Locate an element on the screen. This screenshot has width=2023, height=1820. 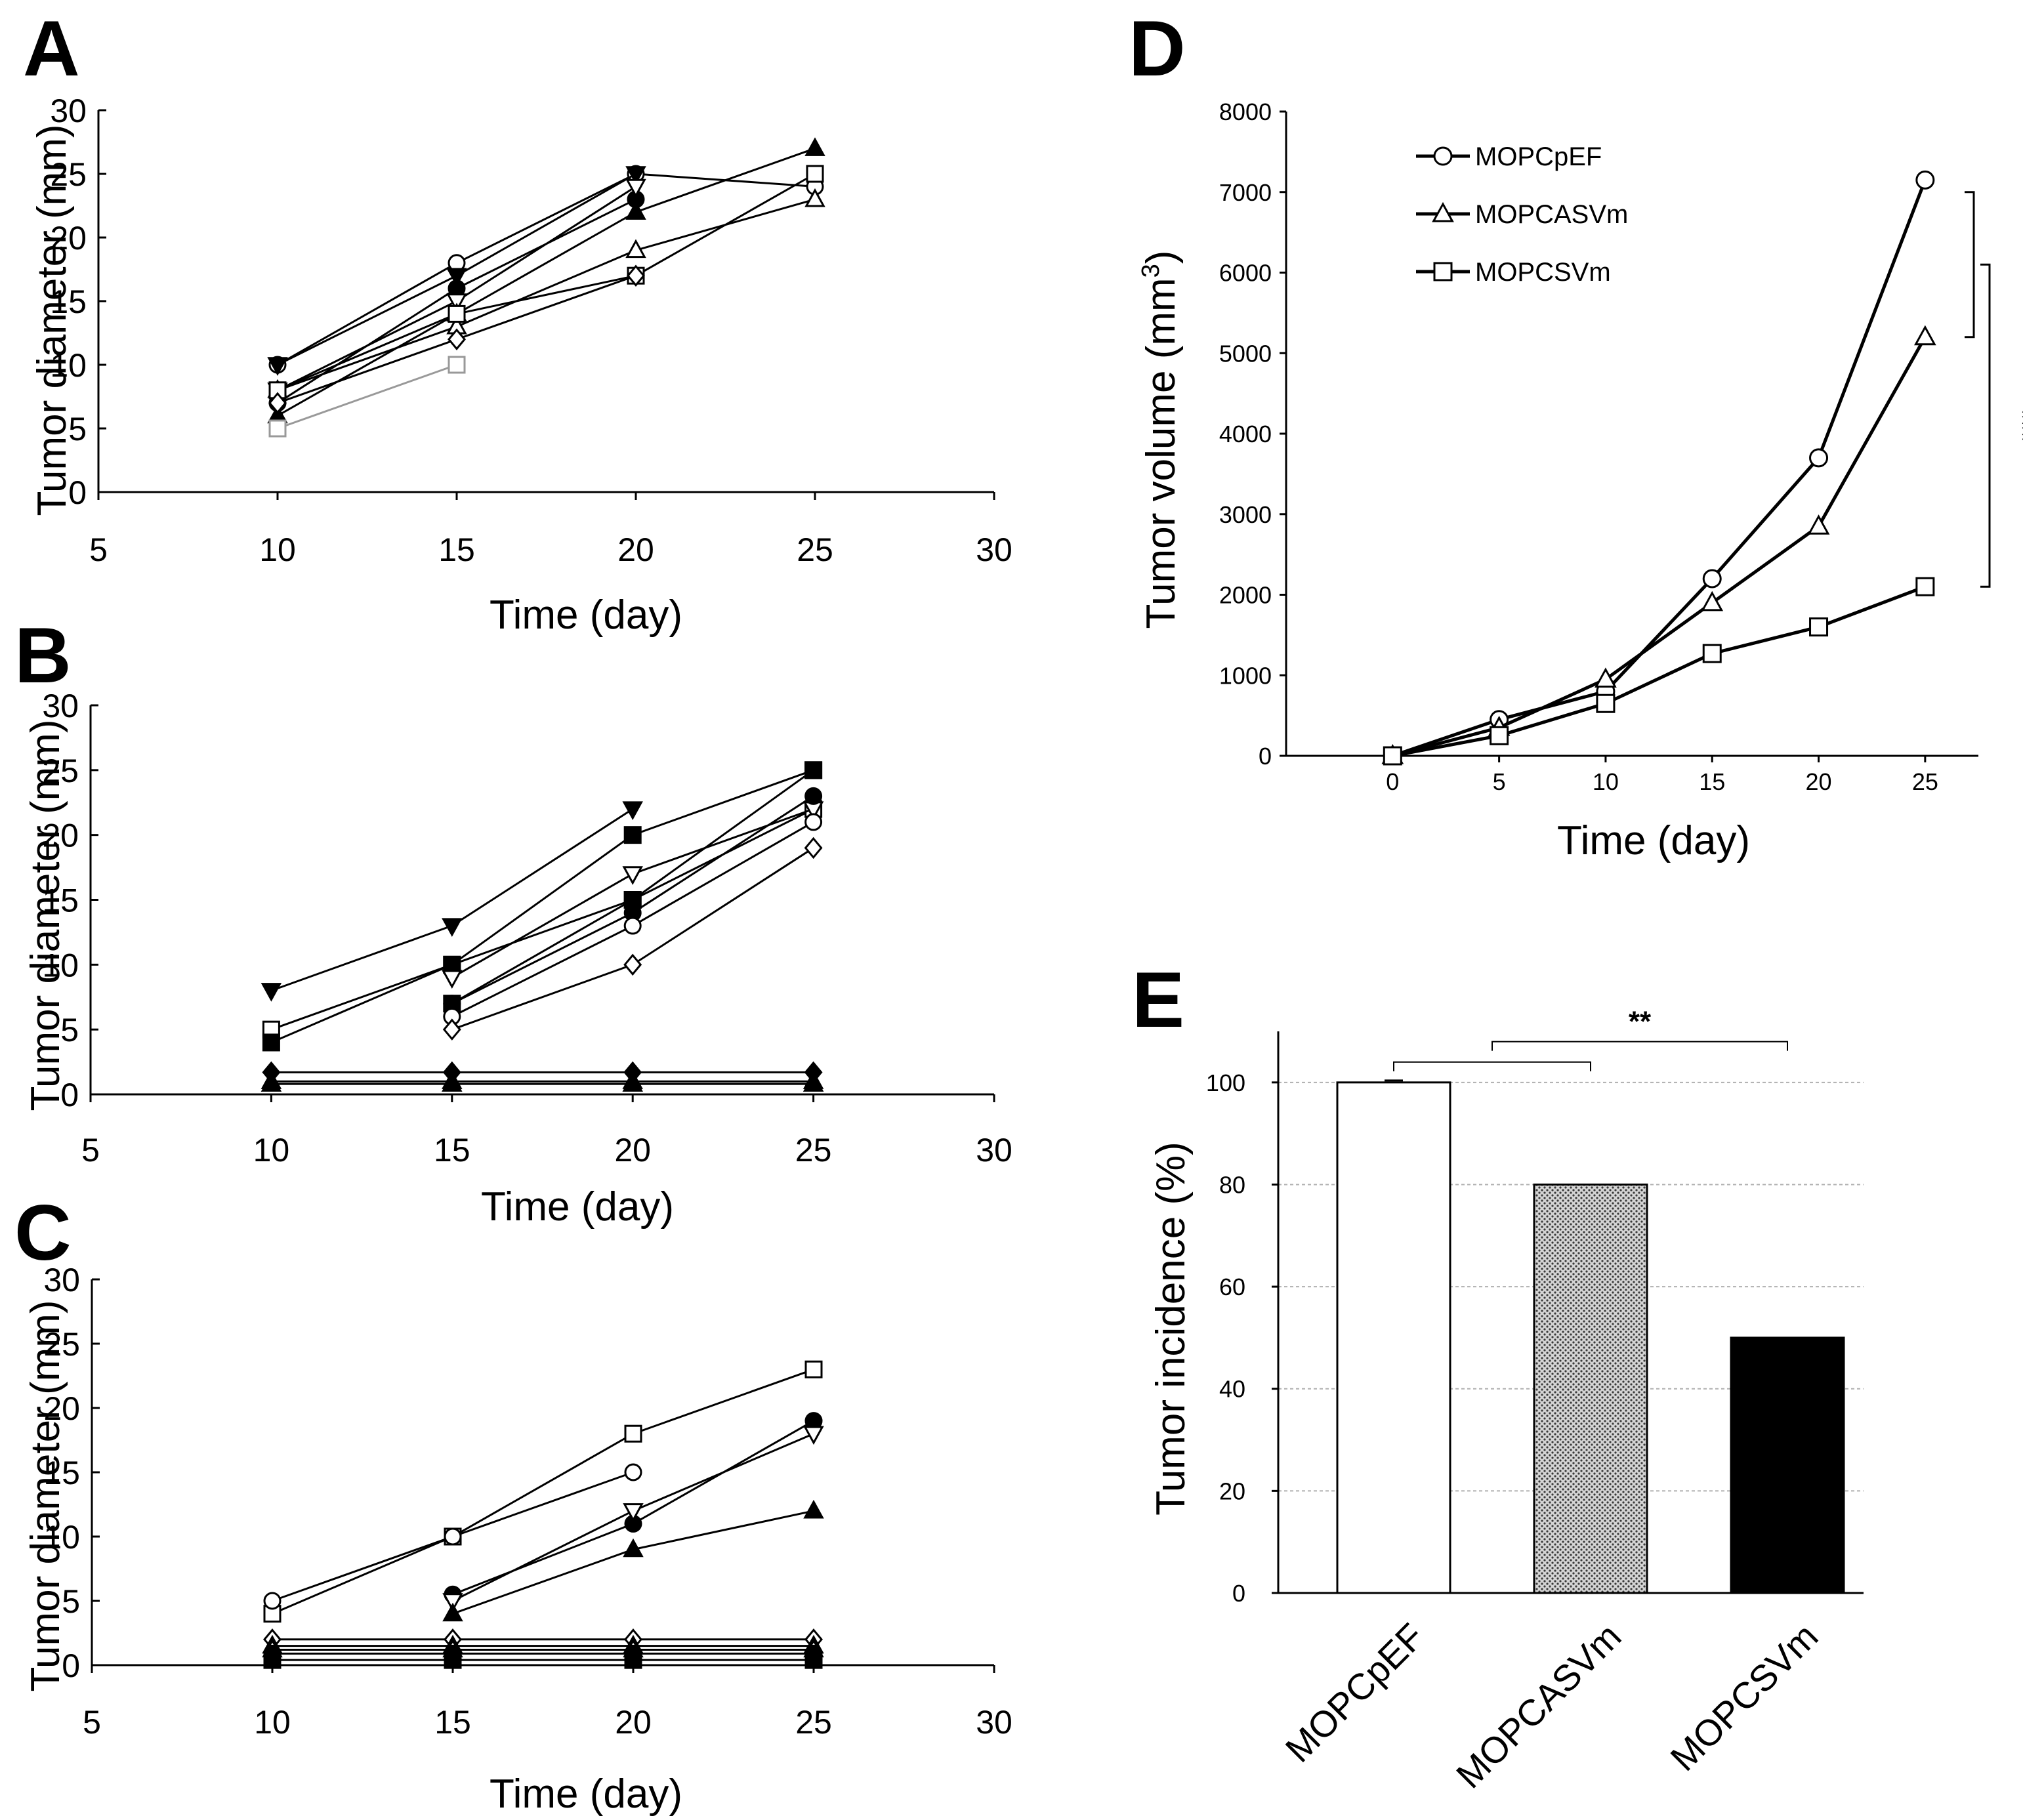
panel-d-y-tick-label: 1000 is located at coordinates (1245, 675).